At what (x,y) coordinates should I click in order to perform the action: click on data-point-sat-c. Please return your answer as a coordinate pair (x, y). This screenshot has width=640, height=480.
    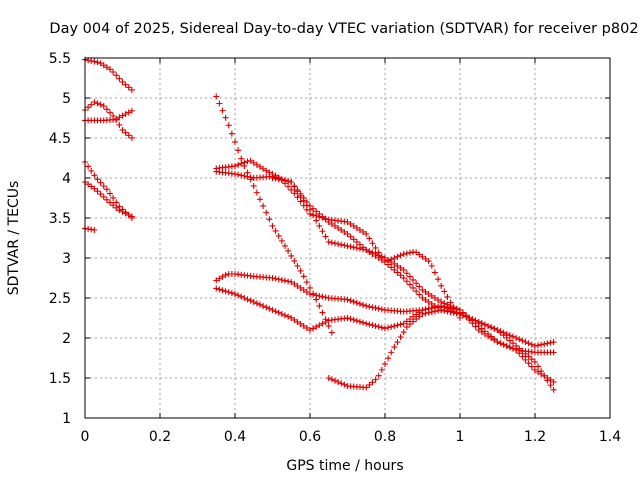
    Looking at the image, I should click on (119, 117).